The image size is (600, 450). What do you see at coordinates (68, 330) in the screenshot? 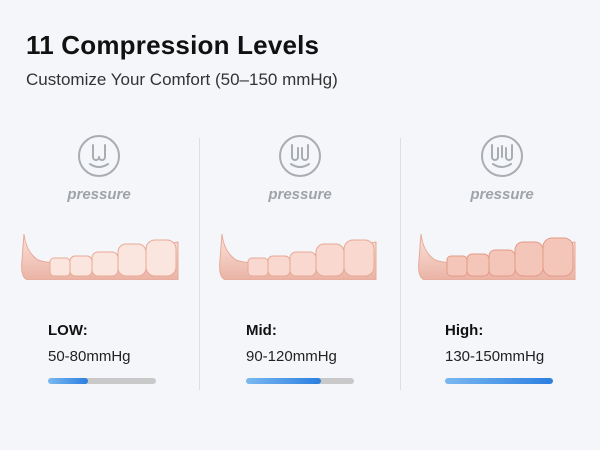
I see `level-name: LOW:` at bounding box center [68, 330].